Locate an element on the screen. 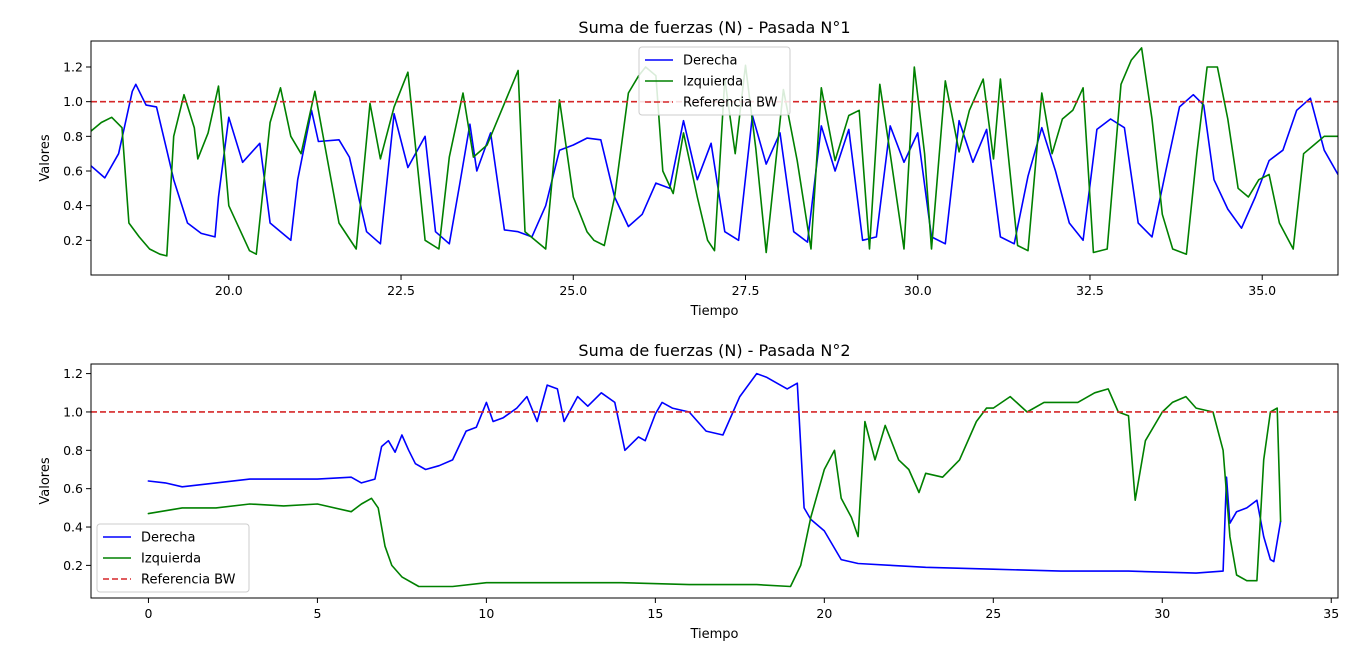  x-tick-label: 35.0 is located at coordinates (1262, 290).